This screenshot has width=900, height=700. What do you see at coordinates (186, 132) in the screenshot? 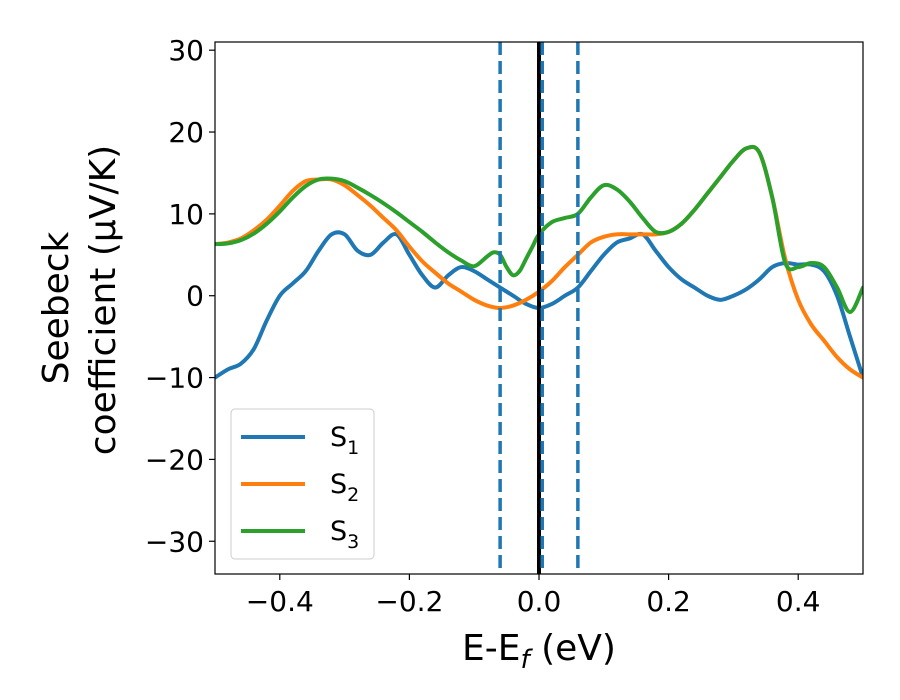
I see `y-tick-label: 20` at bounding box center [186, 132].